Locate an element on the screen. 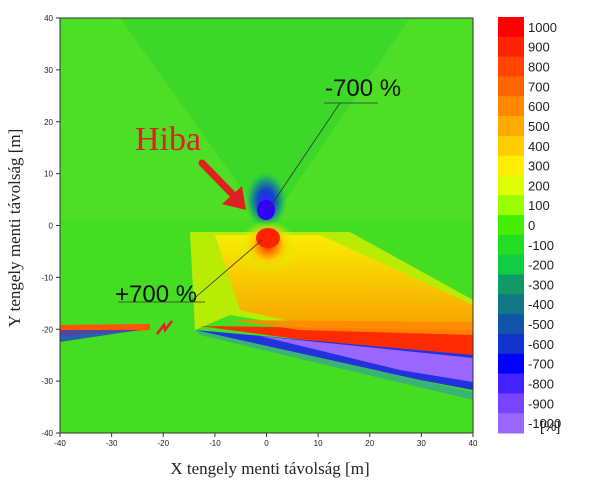 Image resolution: width=593 pixels, height=481 pixels. neg-leader-line is located at coordinates (304, 156).